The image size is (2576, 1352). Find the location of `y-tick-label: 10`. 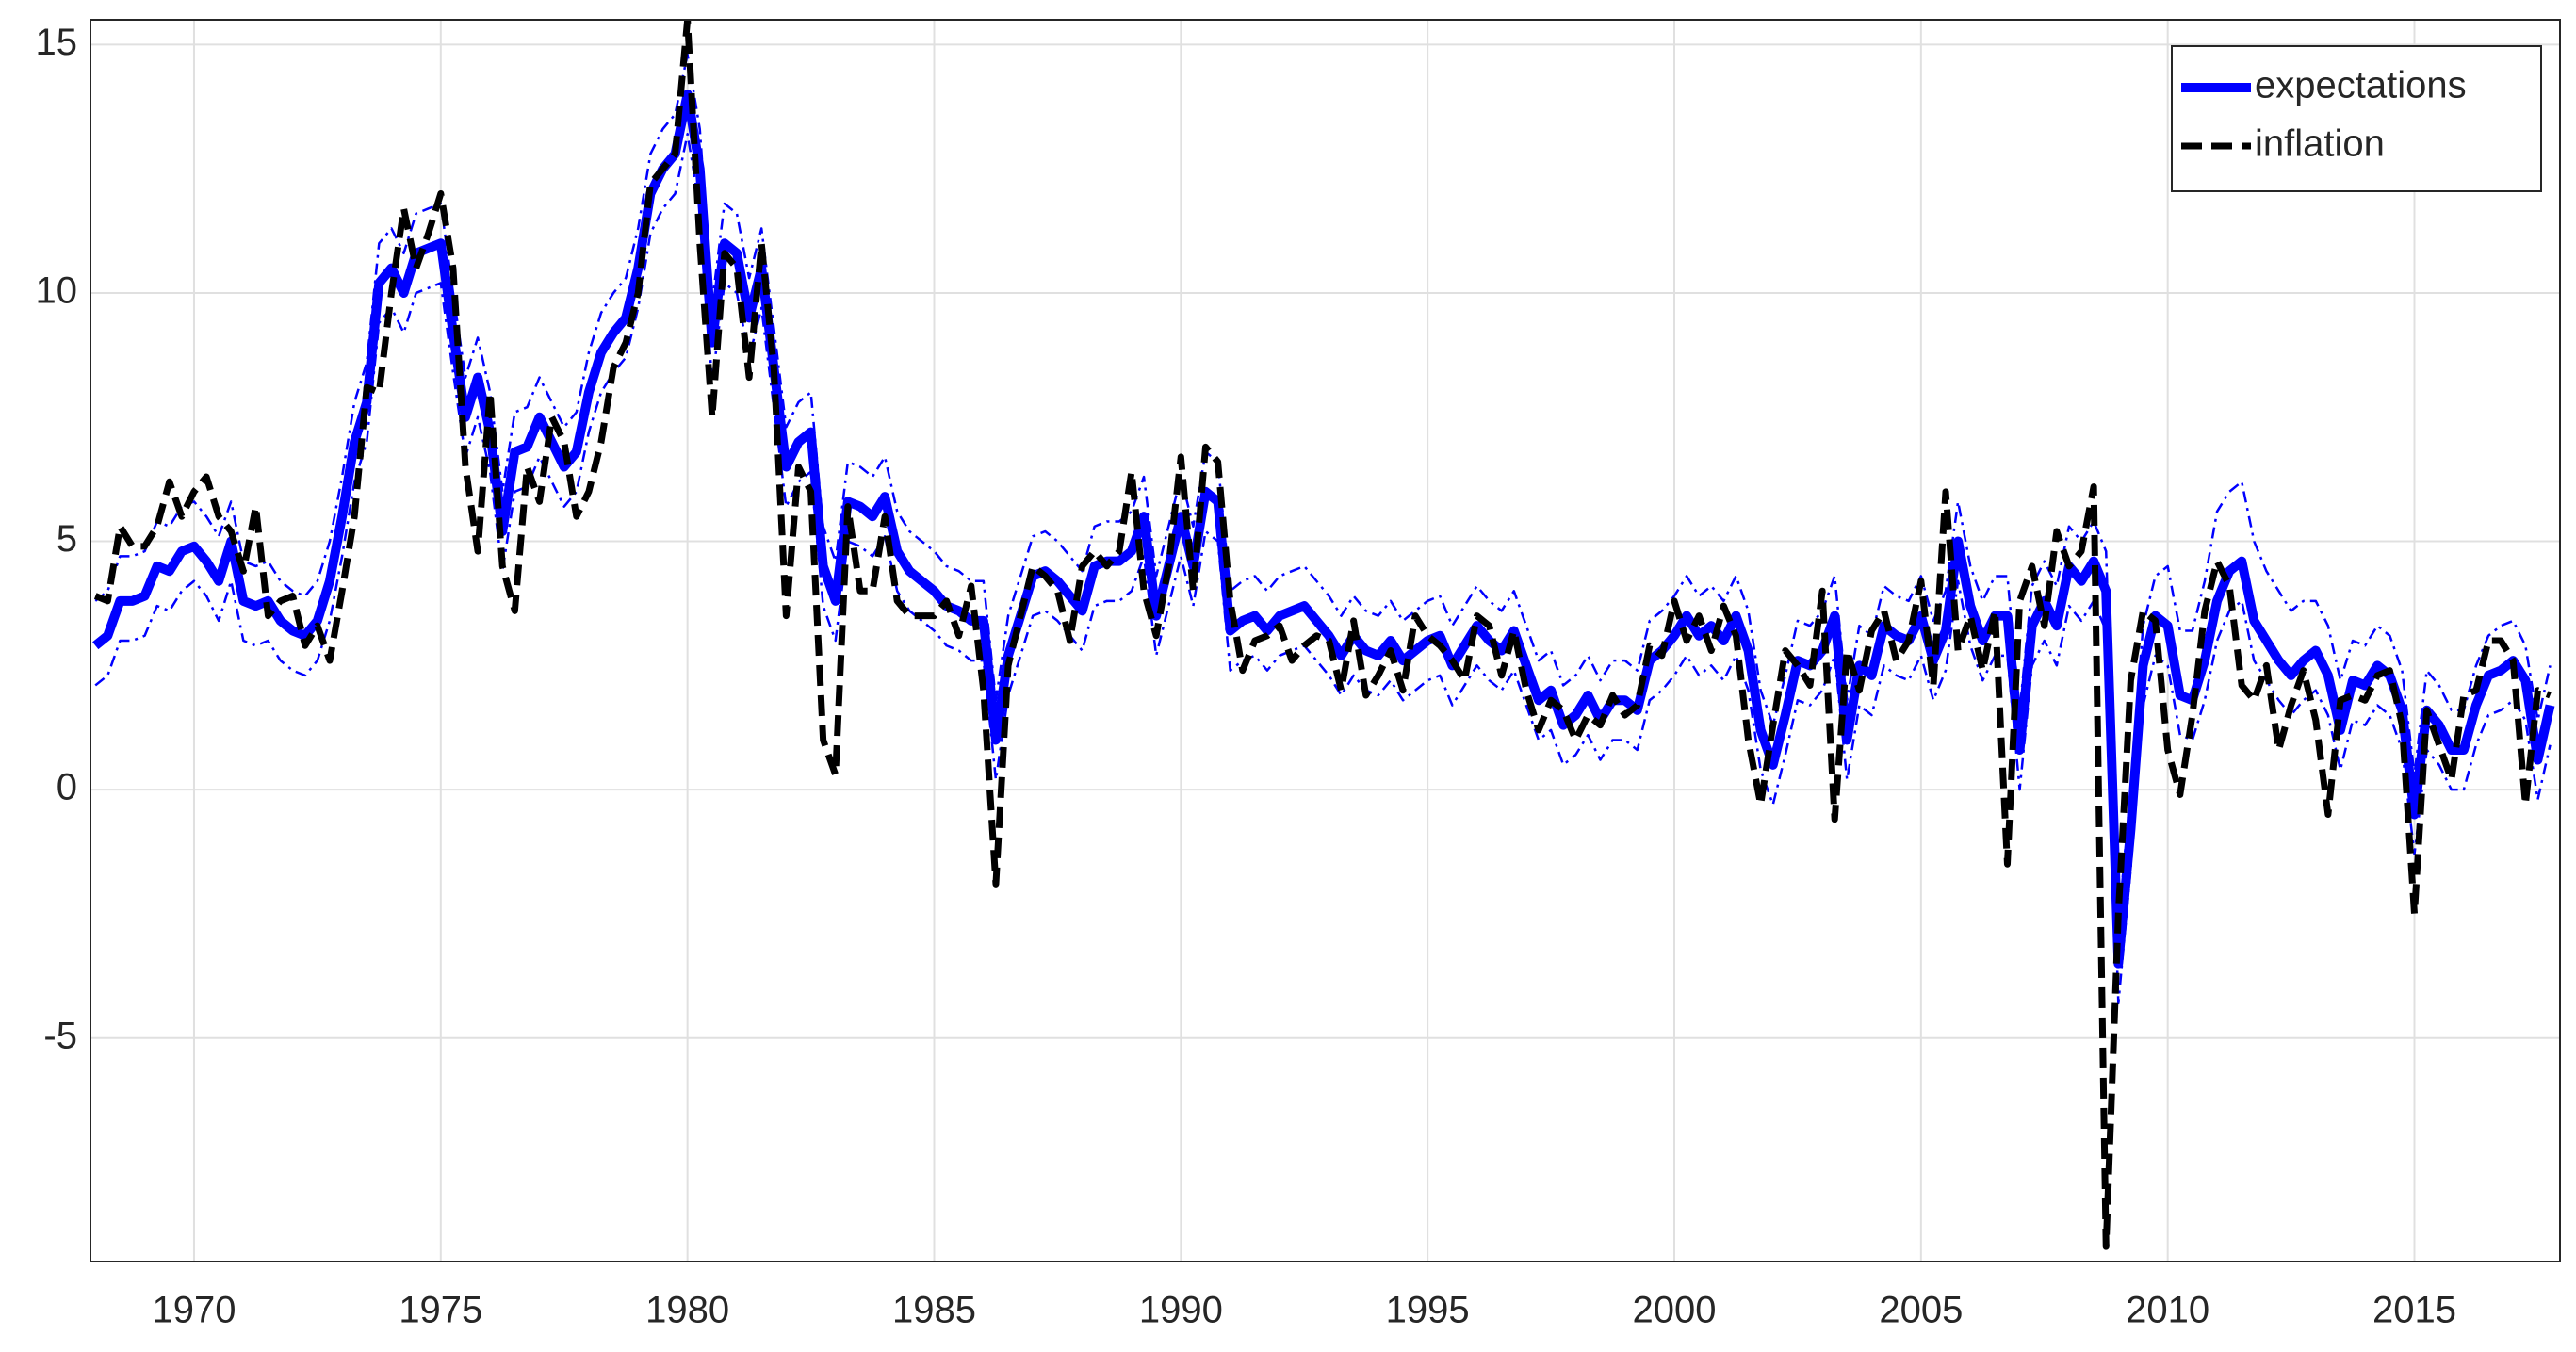

y-tick-label: 10 is located at coordinates (57, 291).